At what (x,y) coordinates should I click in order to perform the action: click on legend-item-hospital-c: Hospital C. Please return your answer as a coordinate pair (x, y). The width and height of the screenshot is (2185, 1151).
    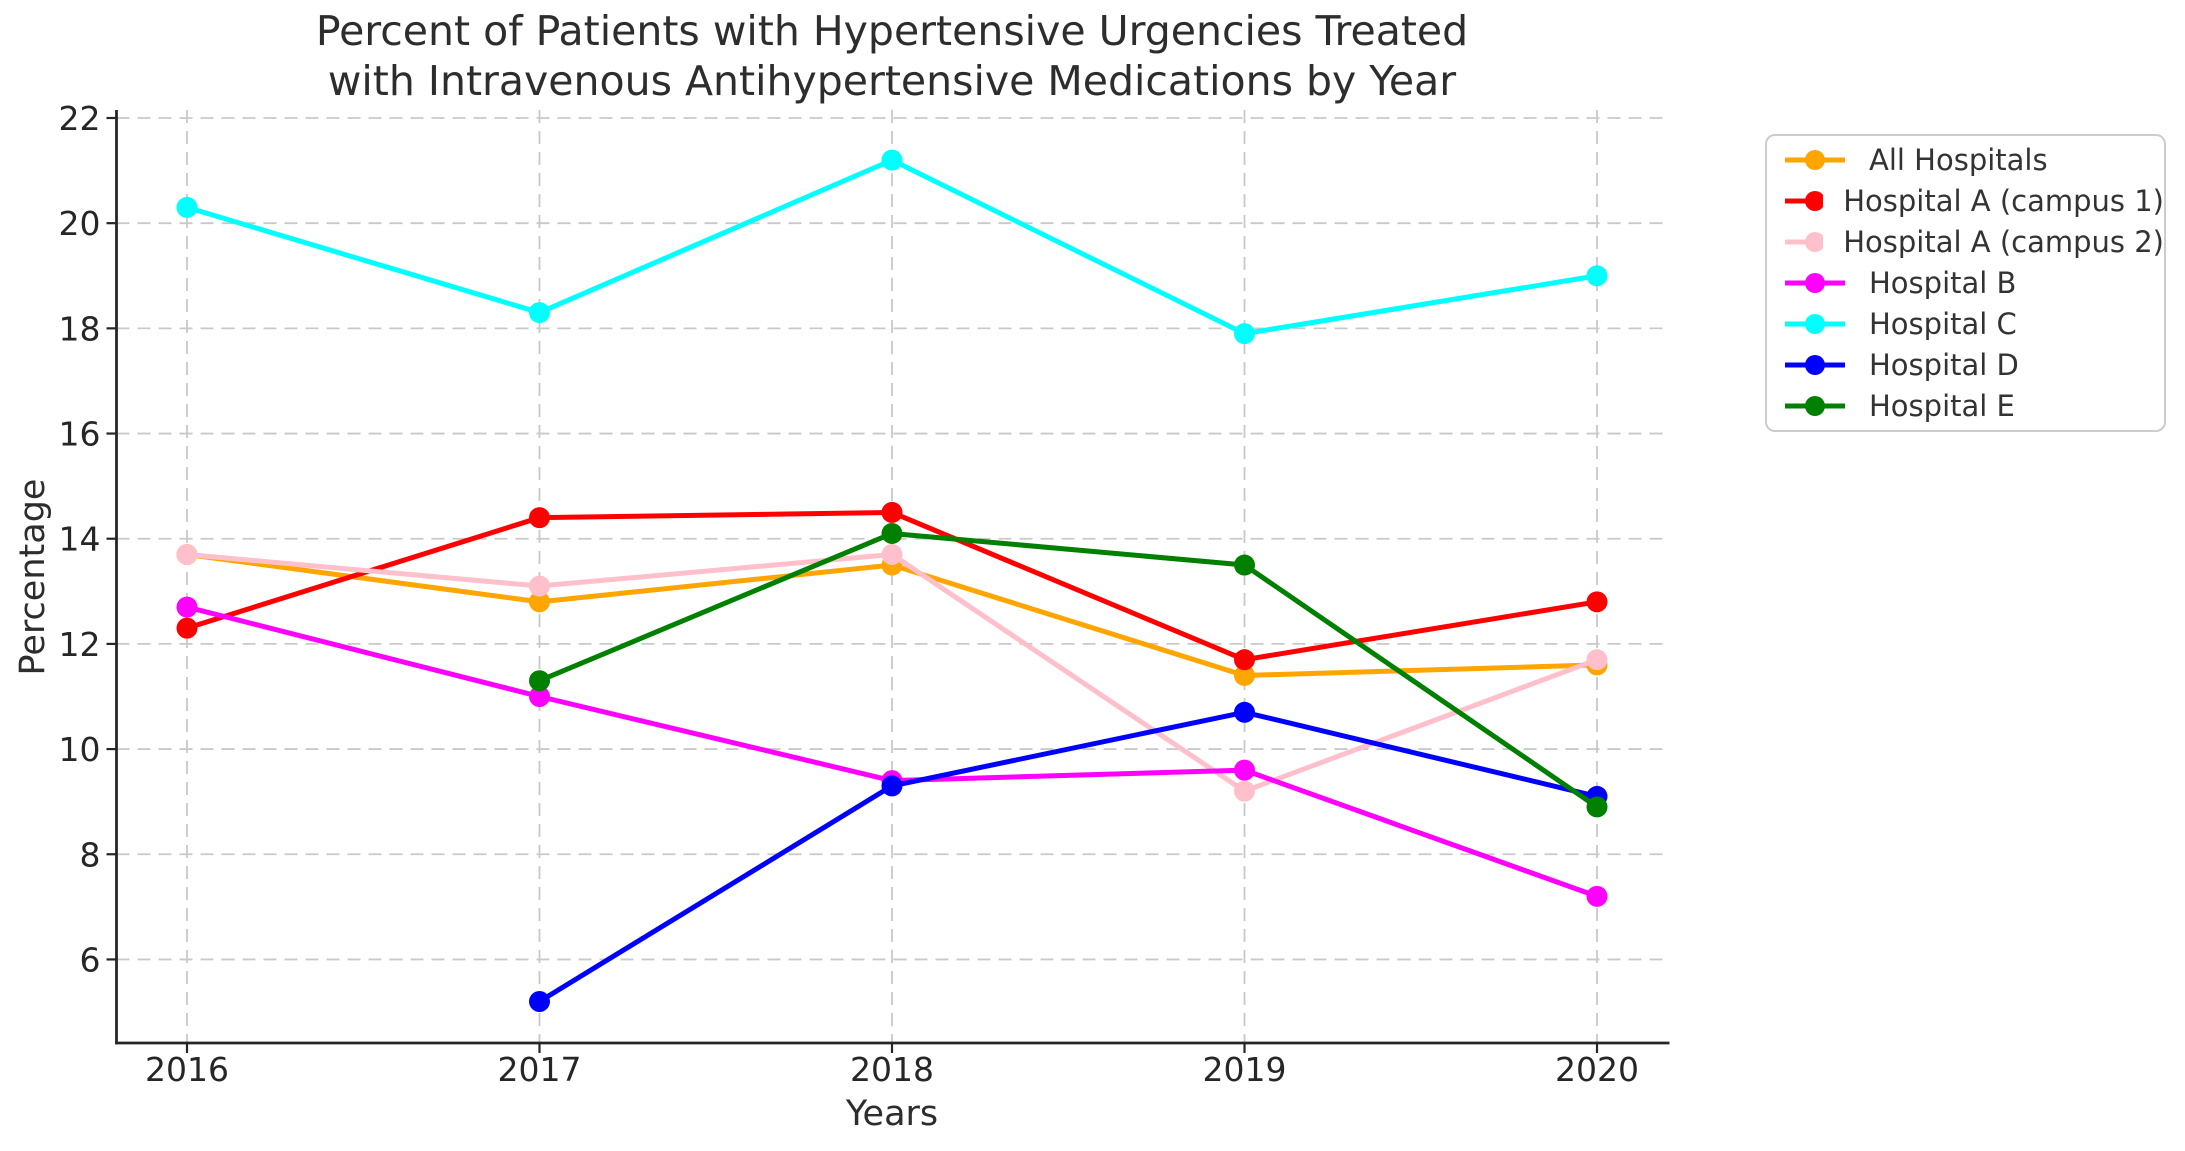
    Looking at the image, I should click on (1972, 323).